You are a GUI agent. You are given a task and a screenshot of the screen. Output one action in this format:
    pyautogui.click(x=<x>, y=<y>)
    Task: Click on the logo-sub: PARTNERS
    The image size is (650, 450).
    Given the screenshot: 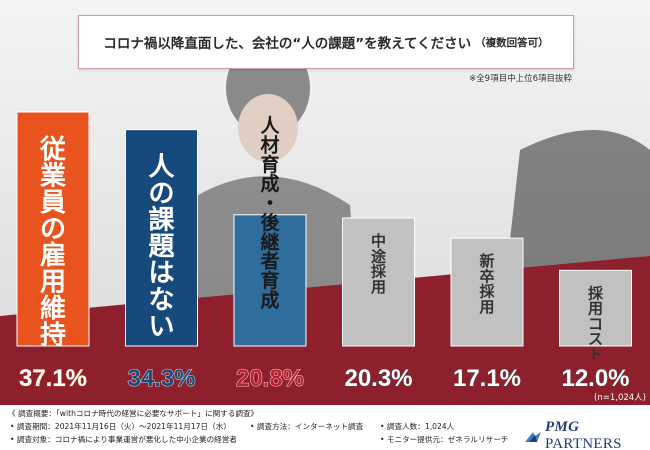 What is the action you would take?
    pyautogui.click(x=583, y=443)
    